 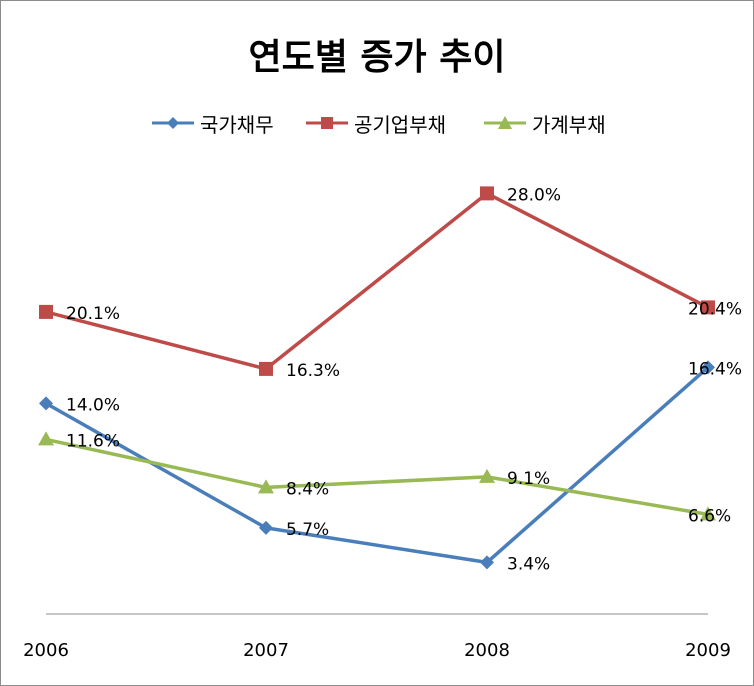 What do you see at coordinates (534, 195) in the screenshot?
I see `data-label: 28.0%` at bounding box center [534, 195].